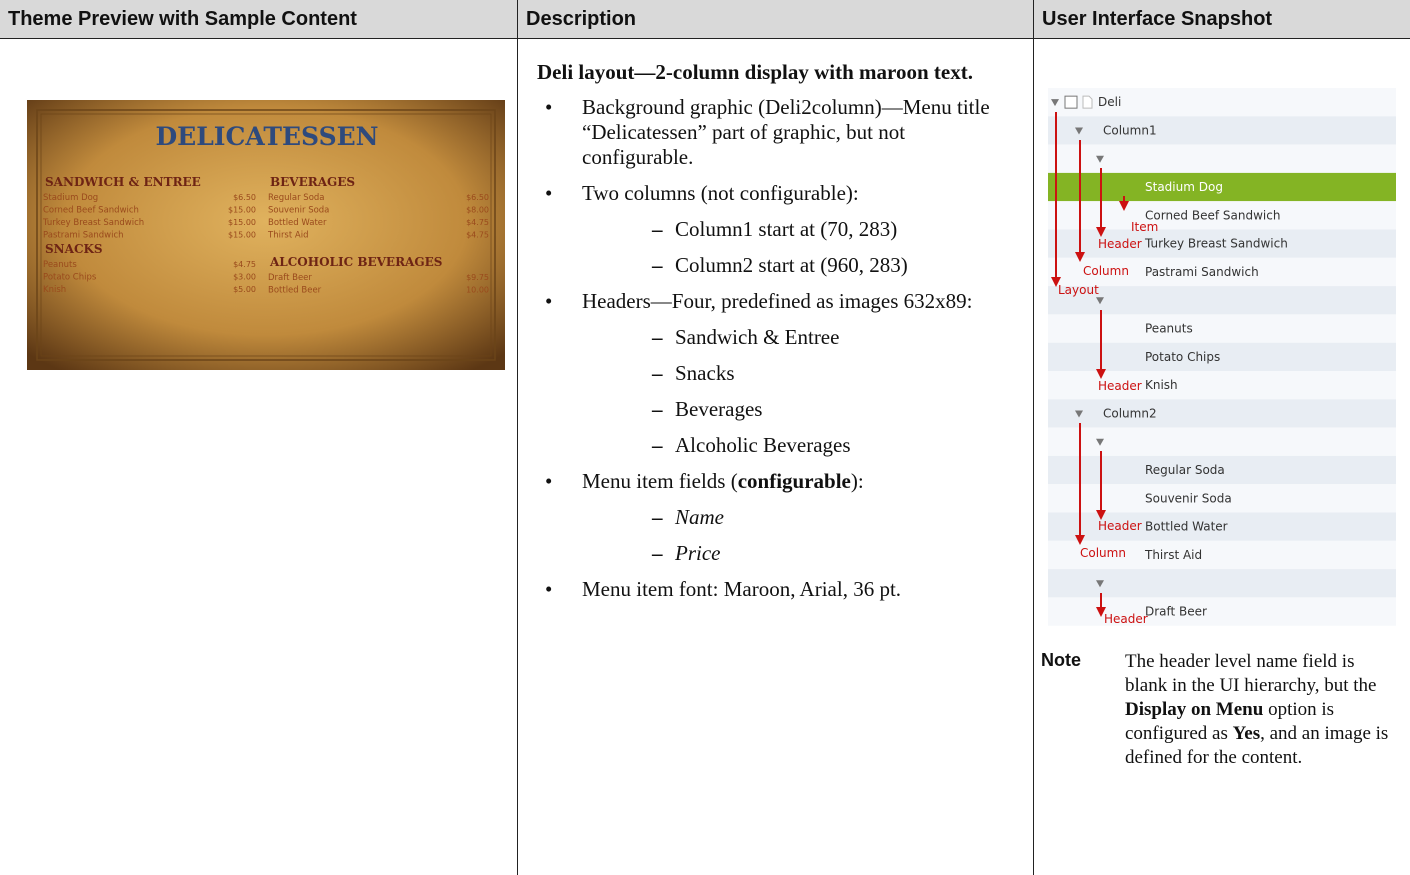  I want to click on preview-item: Thirst Aid, so click(287, 236).